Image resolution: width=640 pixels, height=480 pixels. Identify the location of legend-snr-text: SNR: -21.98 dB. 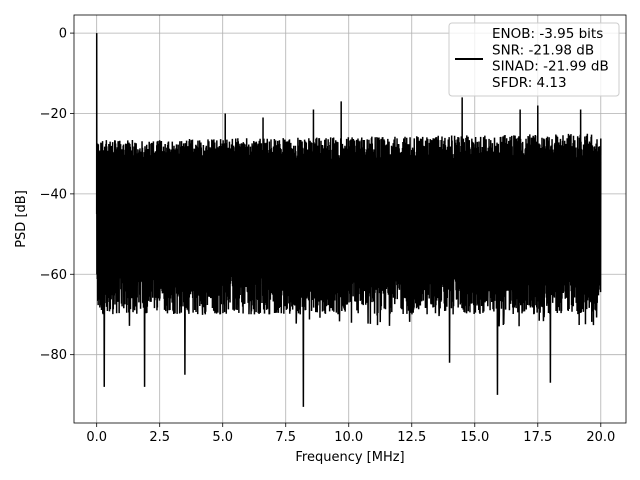
(543, 50).